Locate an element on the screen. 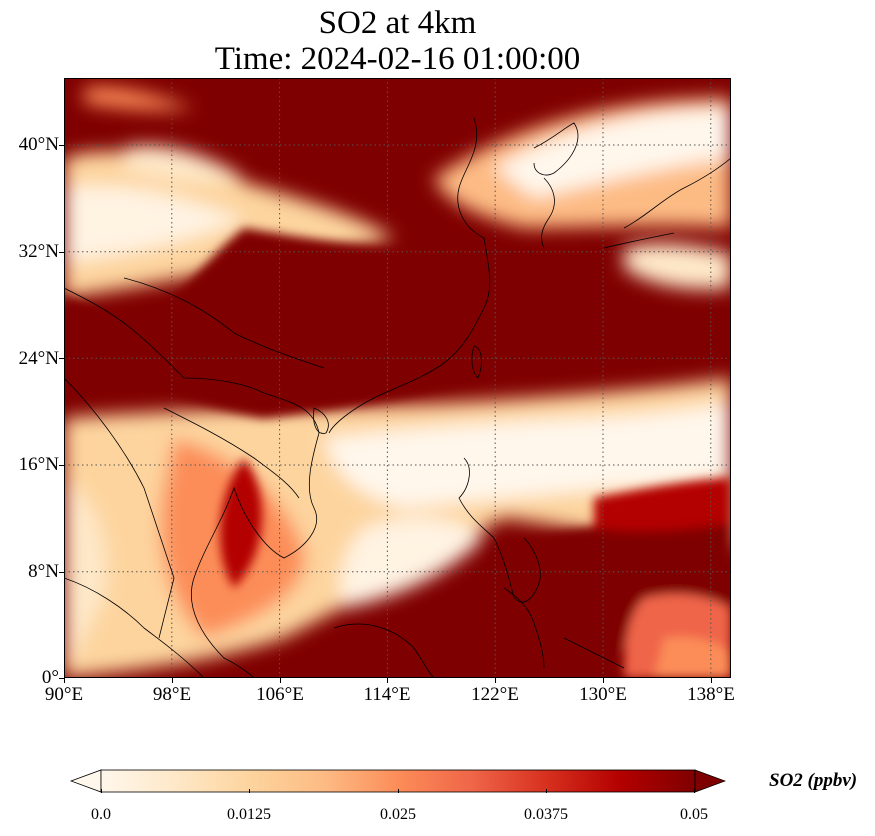  colorbar-tick-label: 0.0125 is located at coordinates (249, 814).